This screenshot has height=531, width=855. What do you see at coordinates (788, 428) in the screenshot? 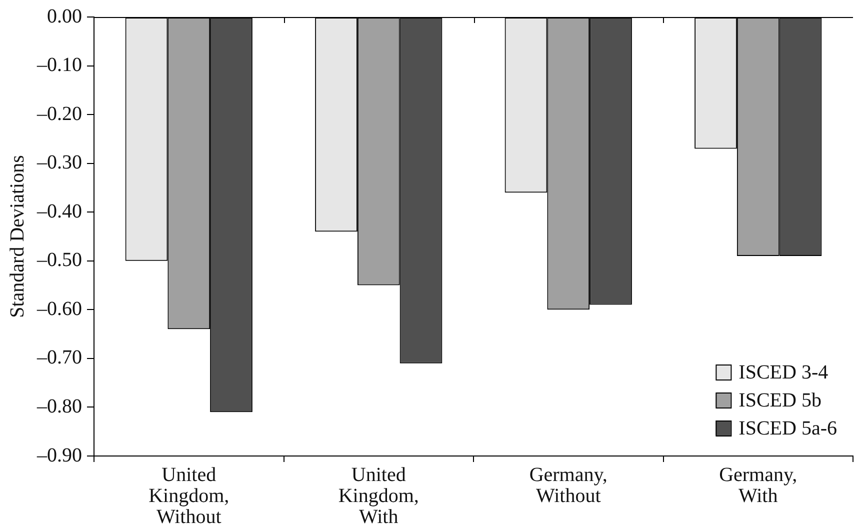
I see `legend-label: ISCED 5a-6` at bounding box center [788, 428].